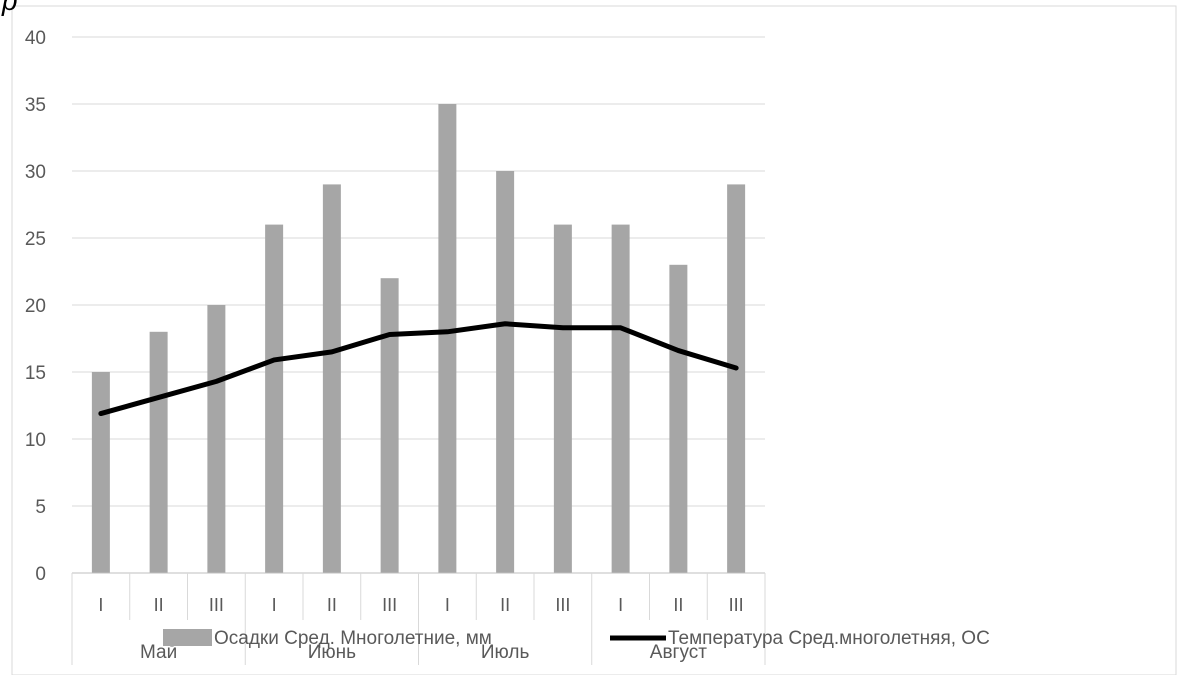 This screenshot has height=680, width=1181. Describe the element at coordinates (678, 652) in the screenshot. I see `month-label: Август` at that location.